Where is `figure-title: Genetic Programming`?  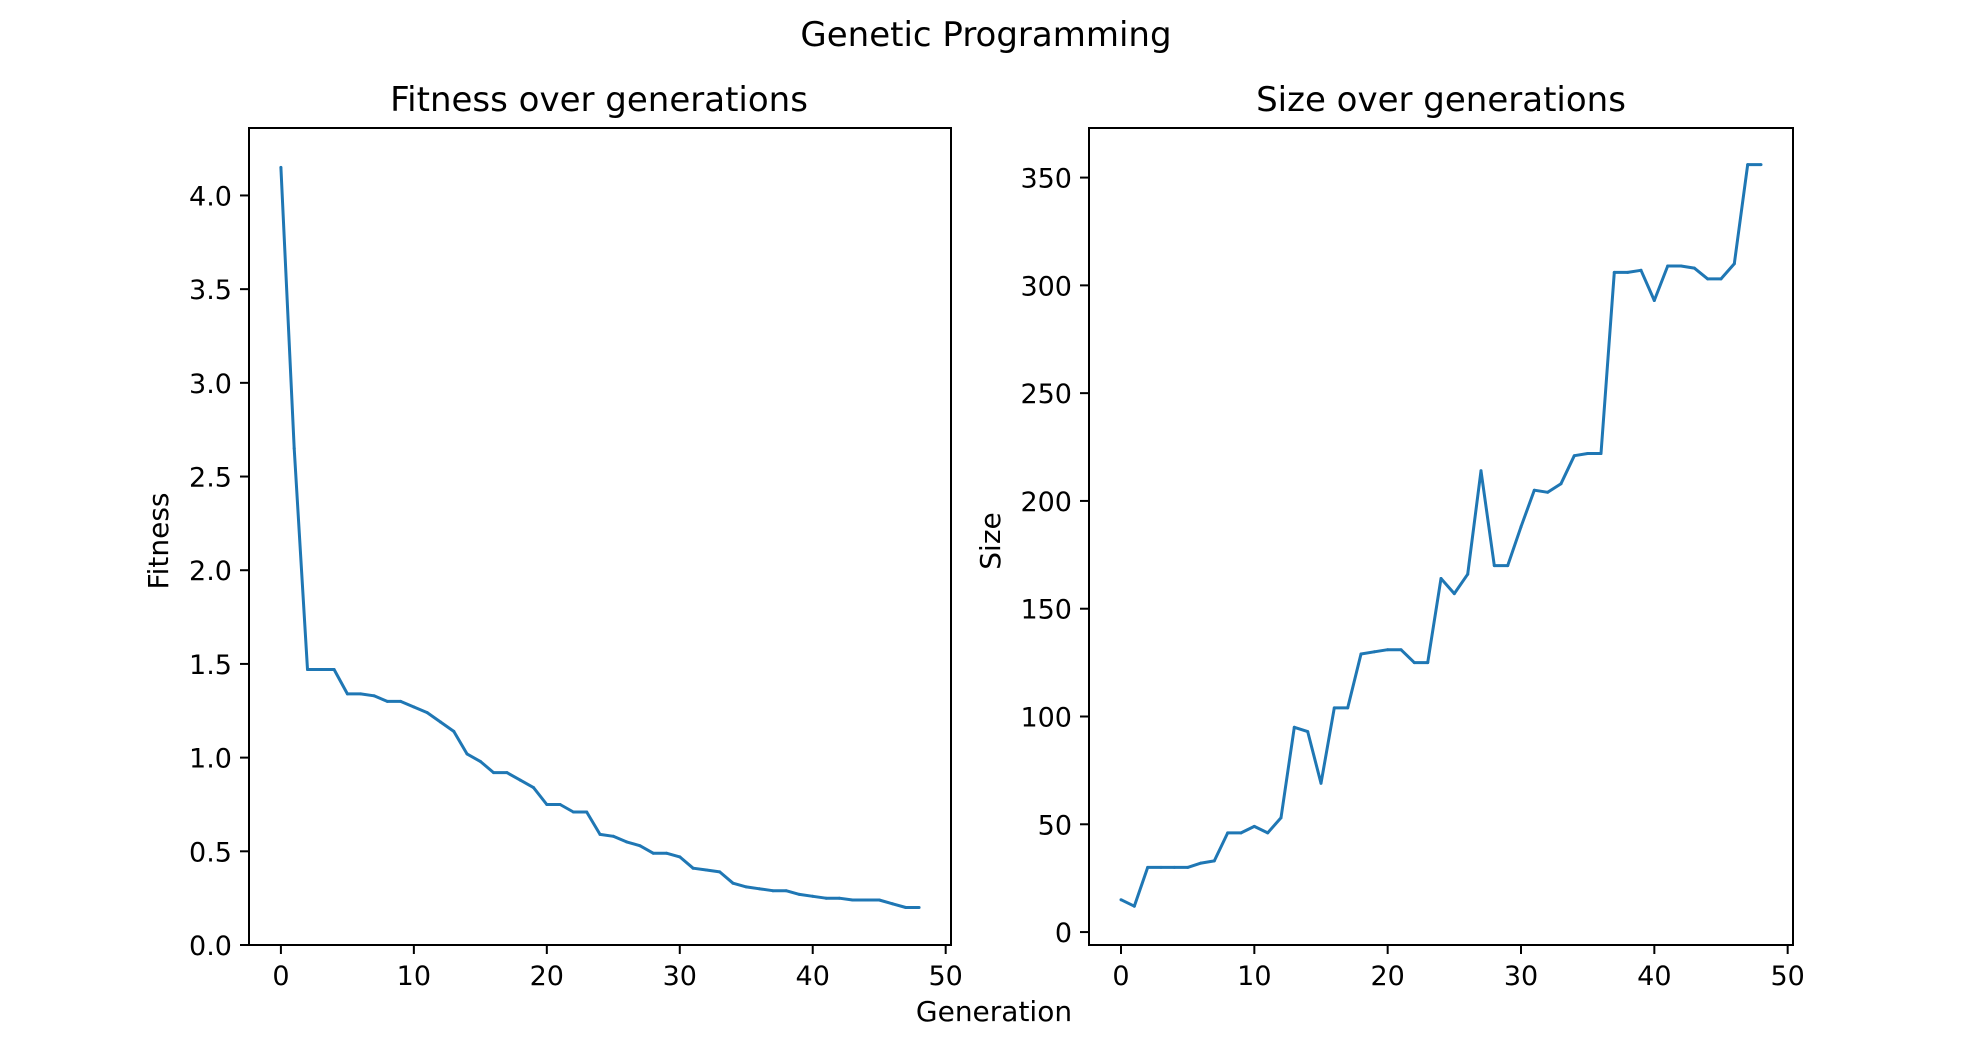
figure-title: Genetic Programming is located at coordinates (985, 35).